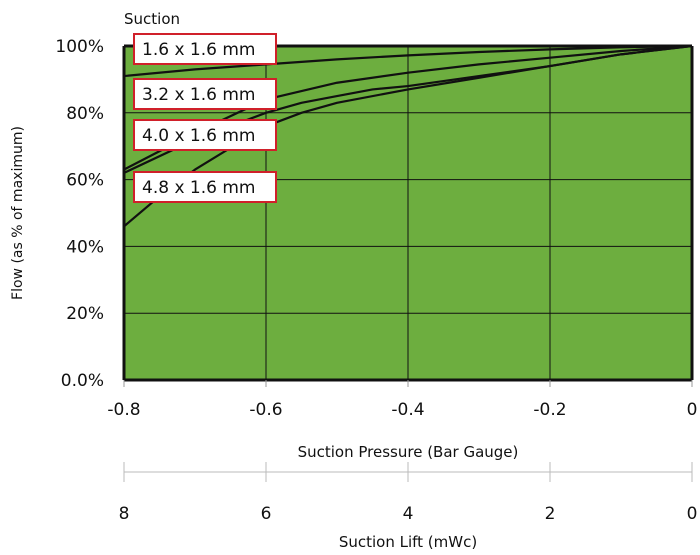  I want to click on secondary-tick-label: 2, so click(550, 514).